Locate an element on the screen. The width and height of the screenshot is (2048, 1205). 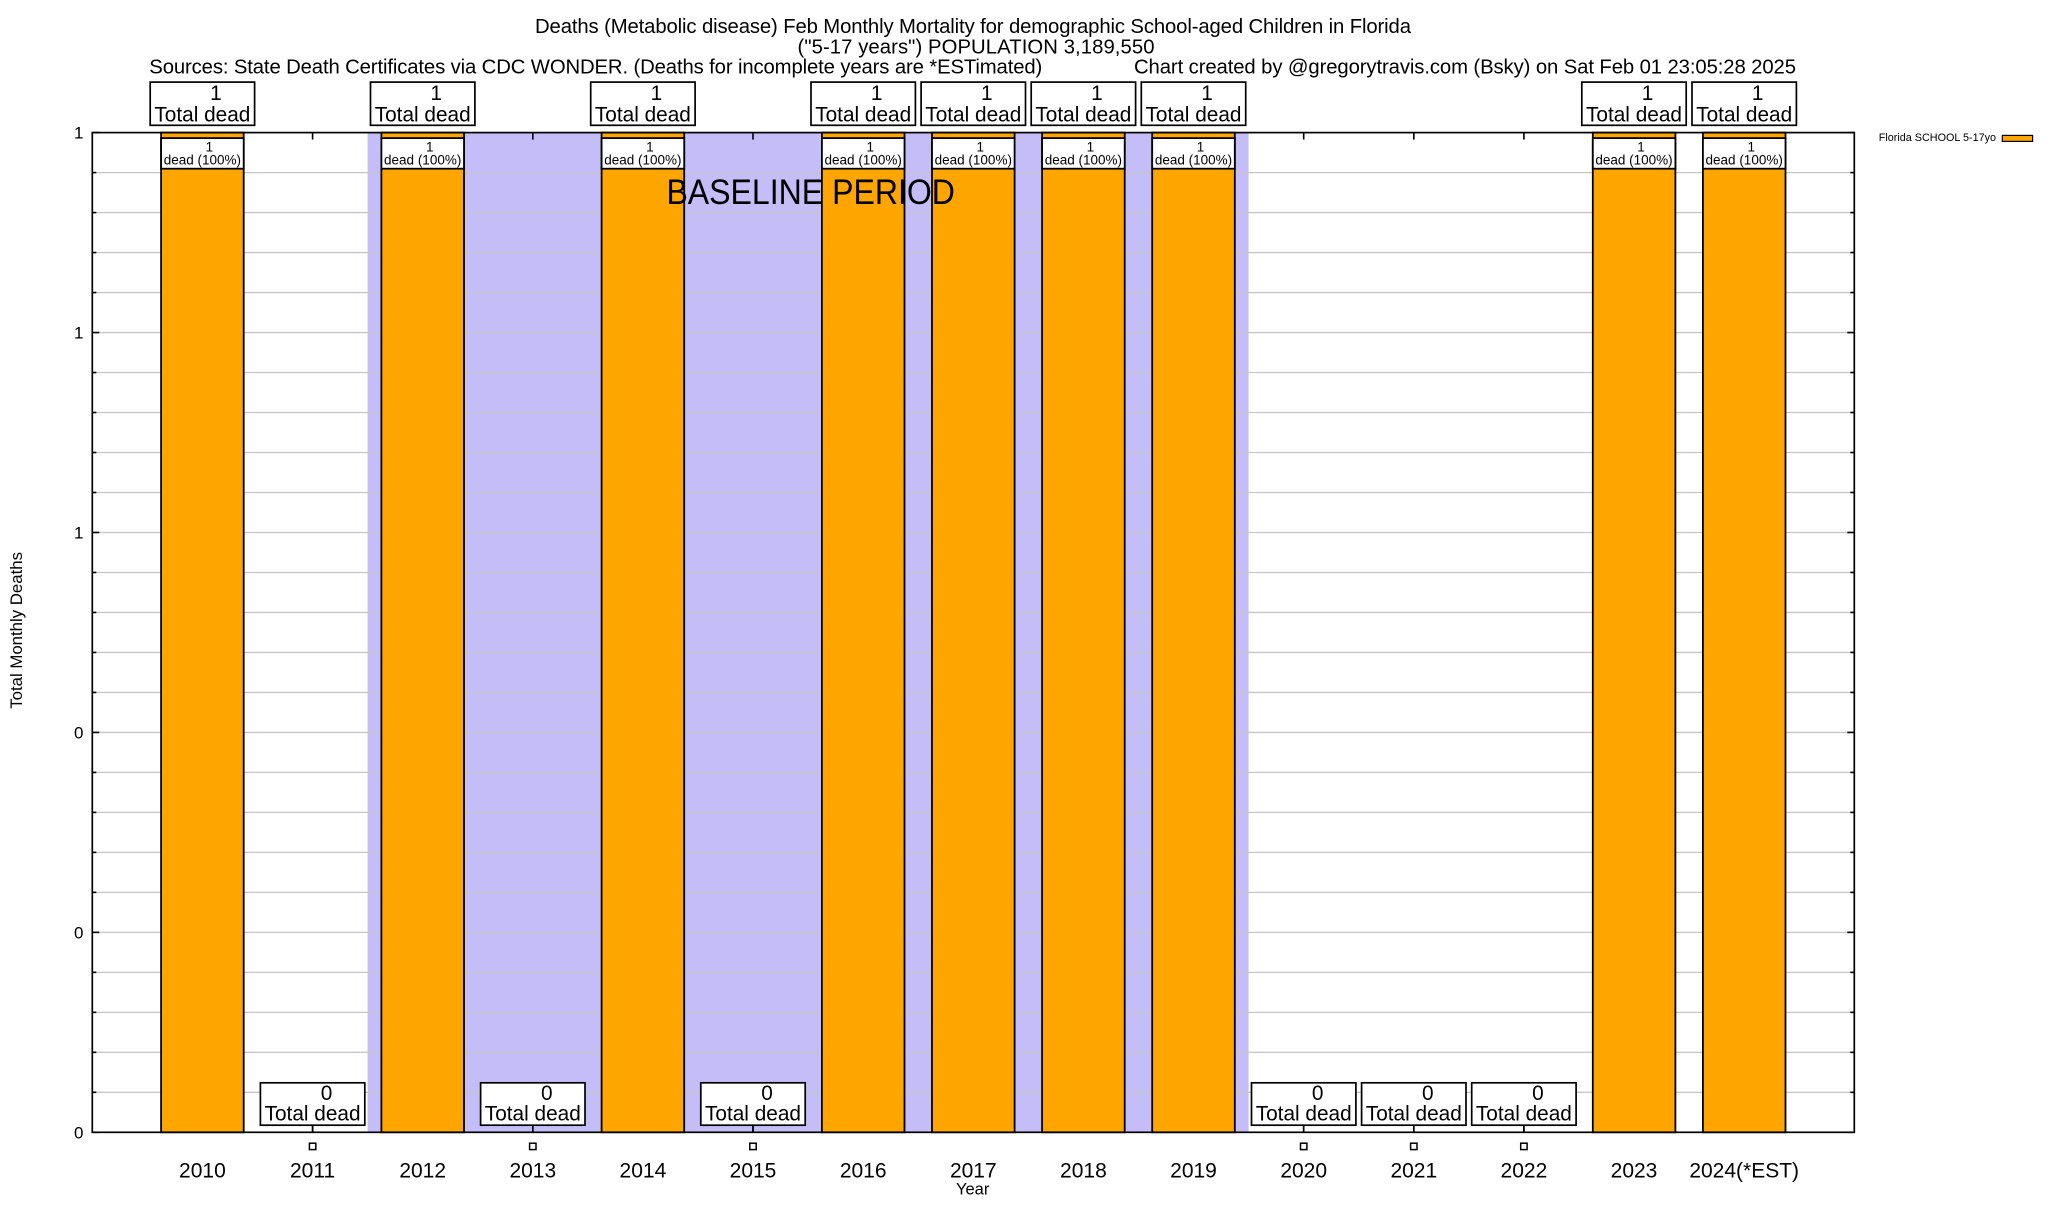
svg-text: 2024(*EST) is located at coordinates (1744, 1170).